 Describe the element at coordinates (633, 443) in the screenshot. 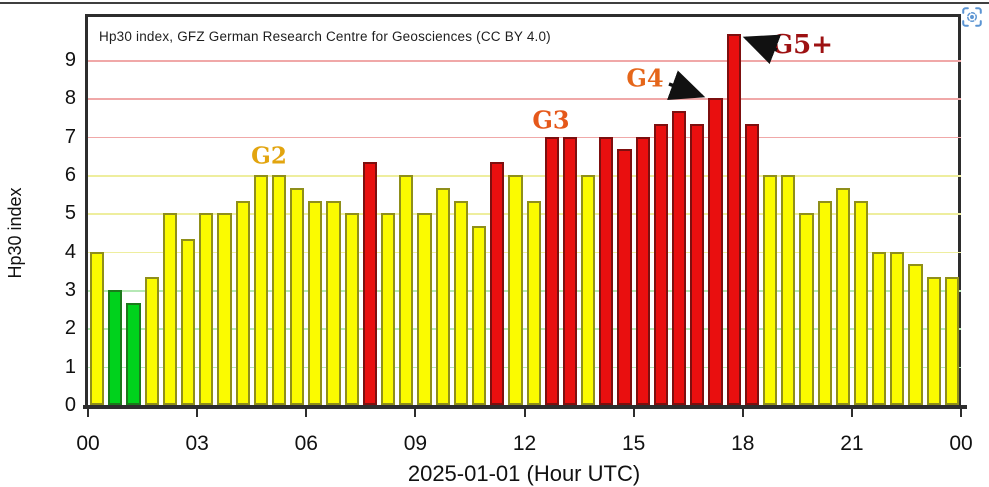

I see `x-tick-label: 15` at that location.